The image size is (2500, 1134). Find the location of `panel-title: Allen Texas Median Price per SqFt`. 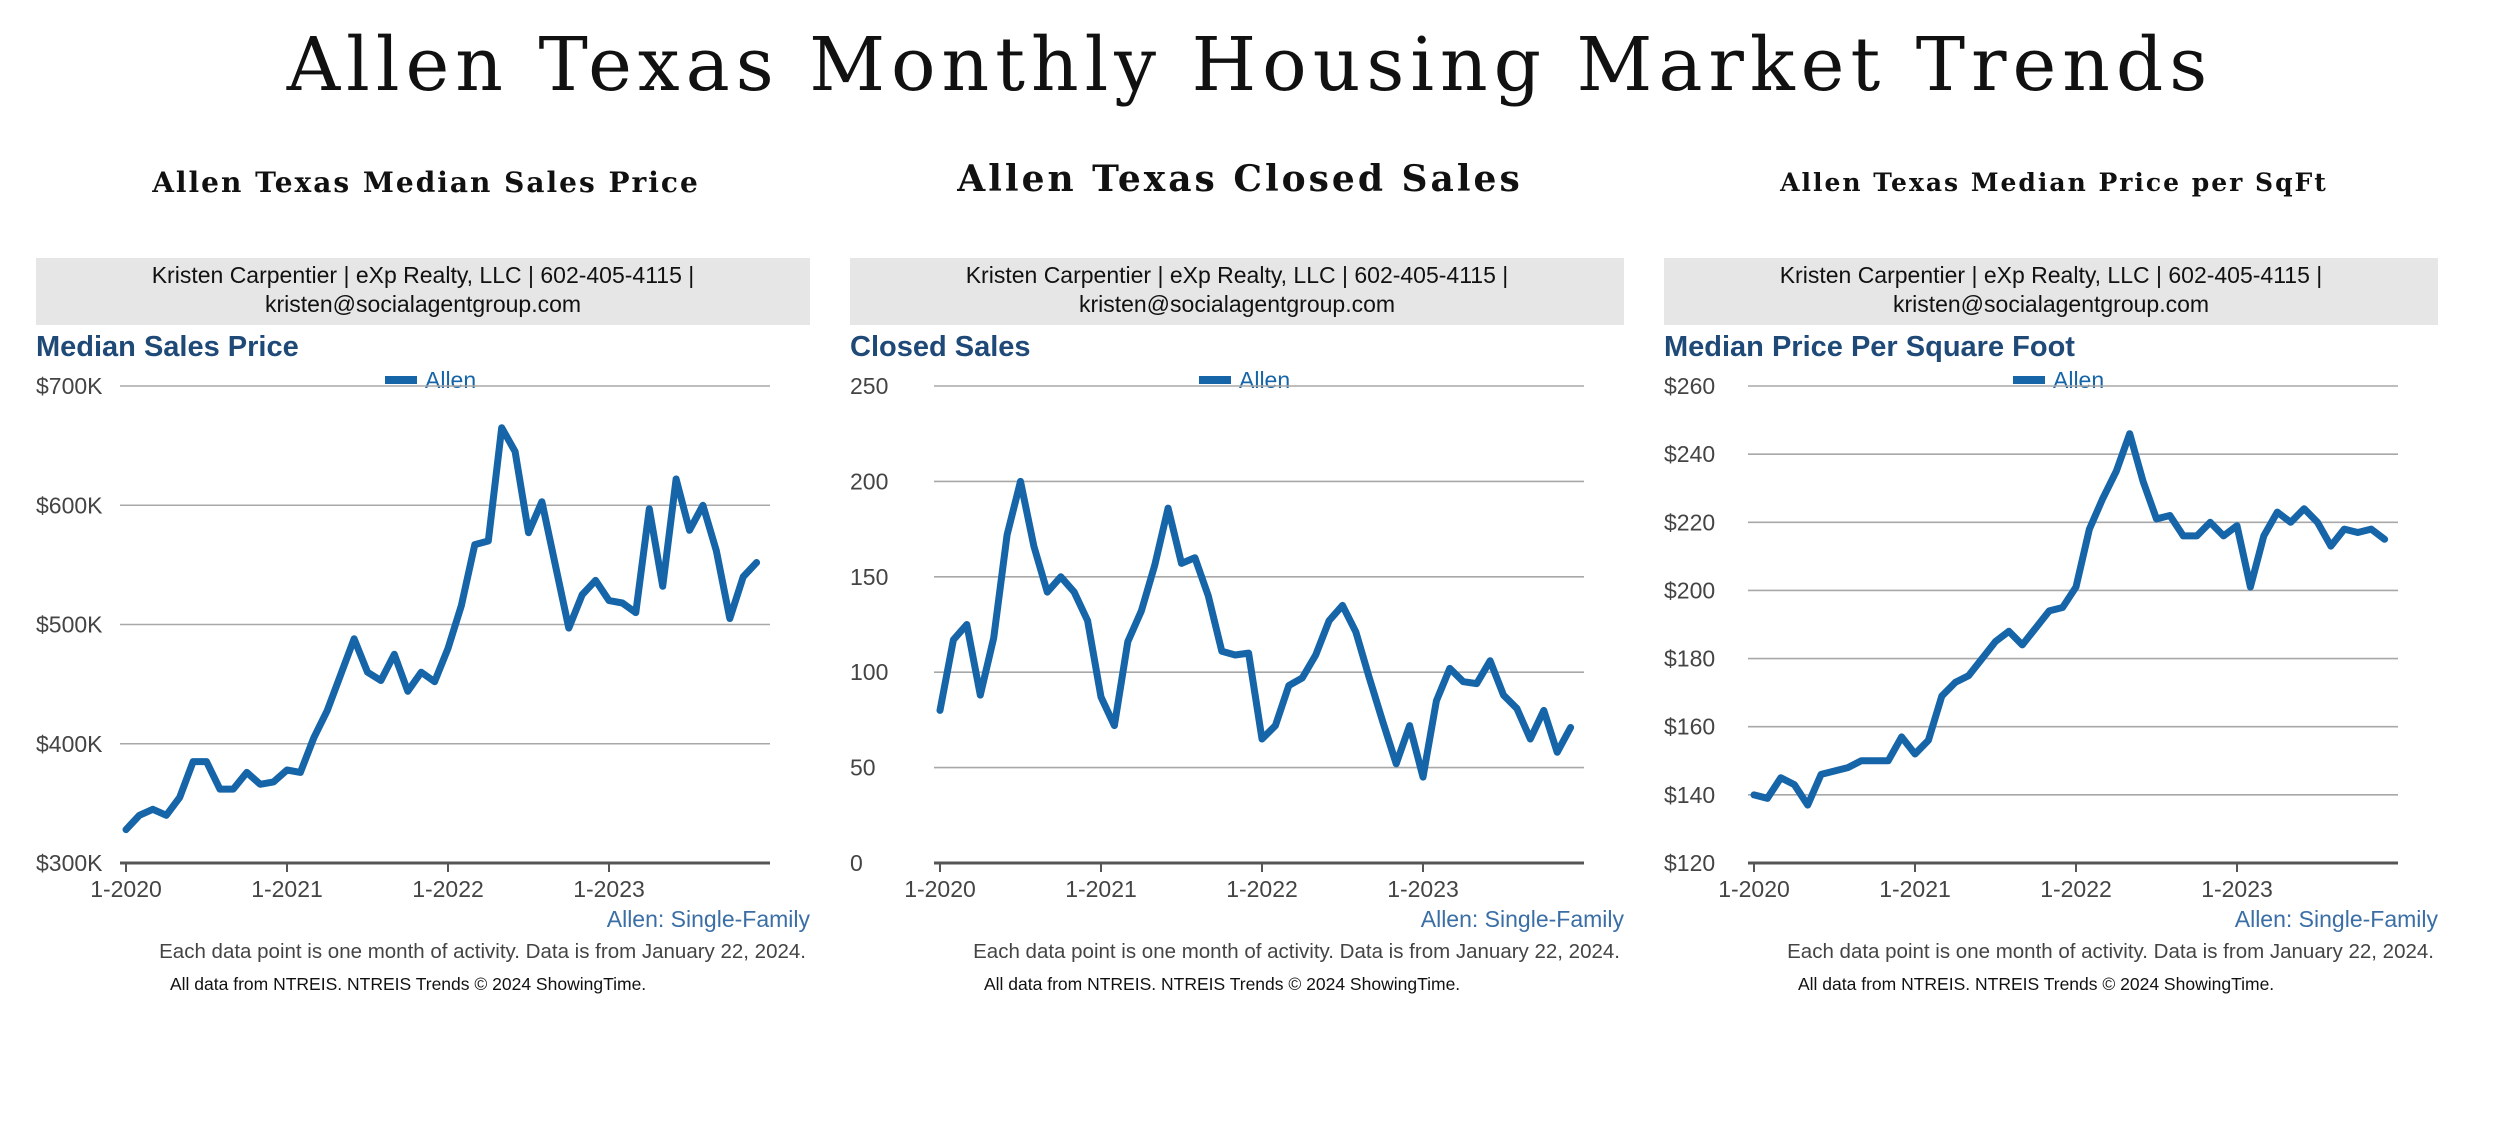

panel-title: Allen Texas Median Price per SqFt is located at coordinates (2054, 182).